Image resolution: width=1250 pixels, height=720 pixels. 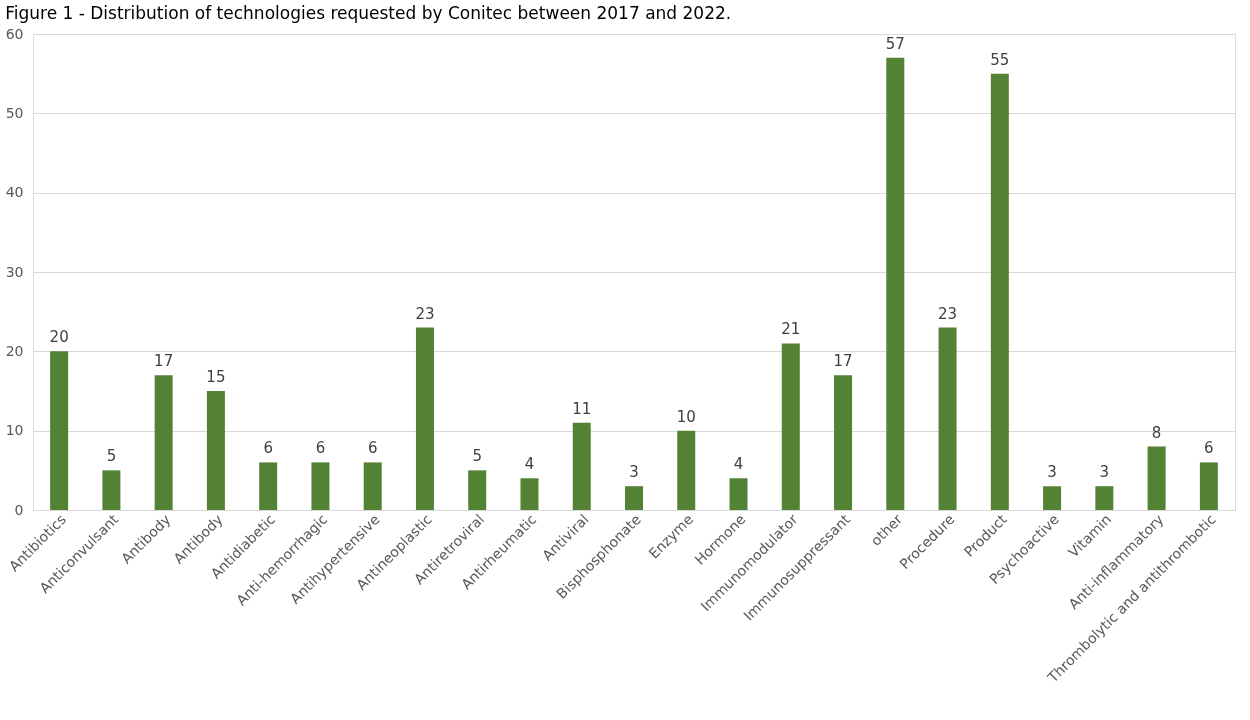 I want to click on data-label: 20, so click(x=59, y=337).